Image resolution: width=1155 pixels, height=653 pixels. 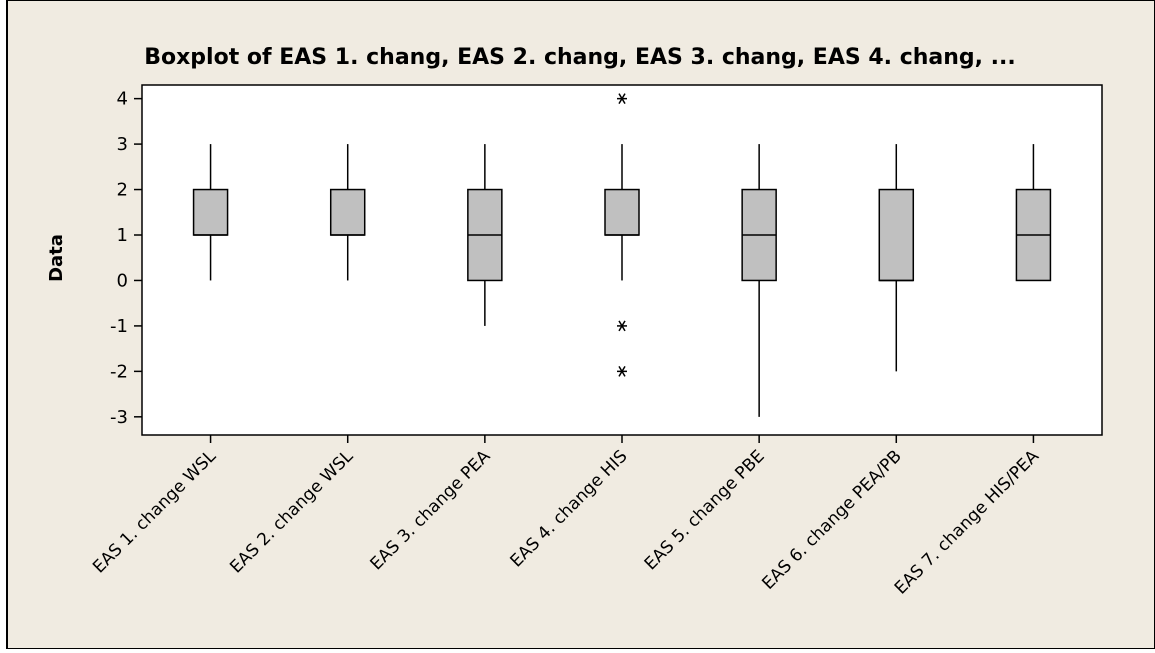 What do you see at coordinates (122, 190) in the screenshot?
I see `y-tick-label: 2` at bounding box center [122, 190].